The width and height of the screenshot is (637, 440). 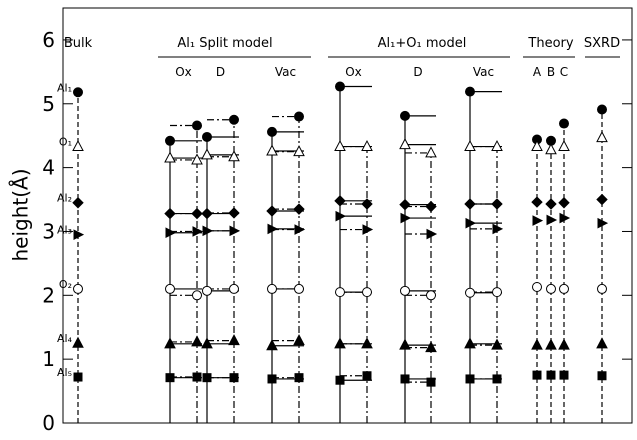 I want to click on set-label: Vac, so click(x=483, y=72).